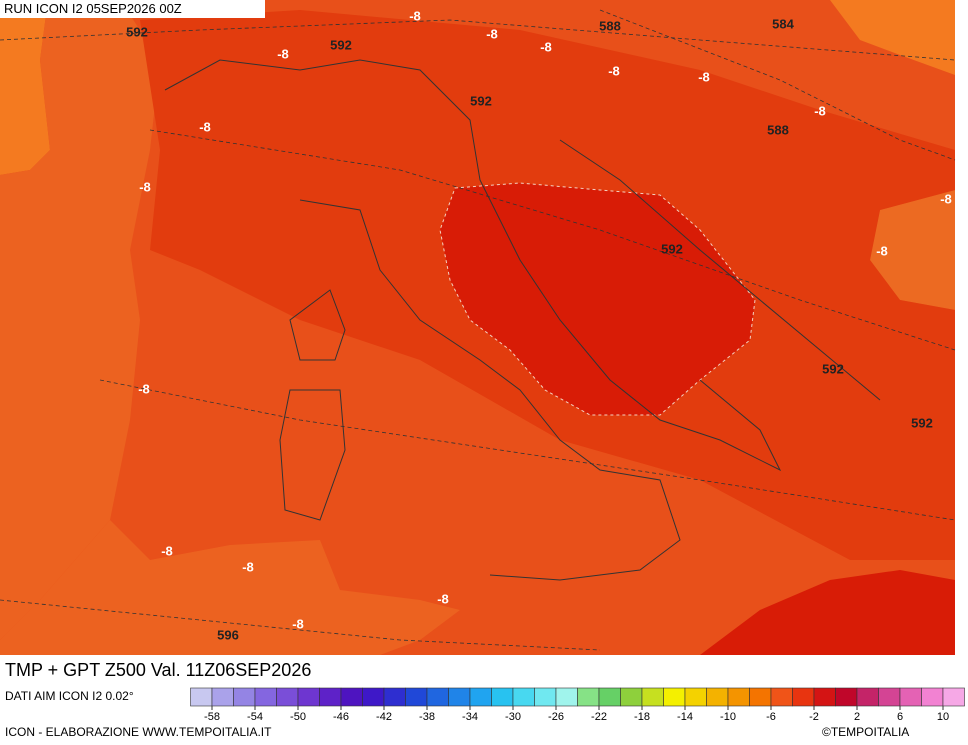 The height and width of the screenshot is (745, 968). What do you see at coordinates (771, 717) in the screenshot?
I see `legend-tick-label: -6` at bounding box center [771, 717].